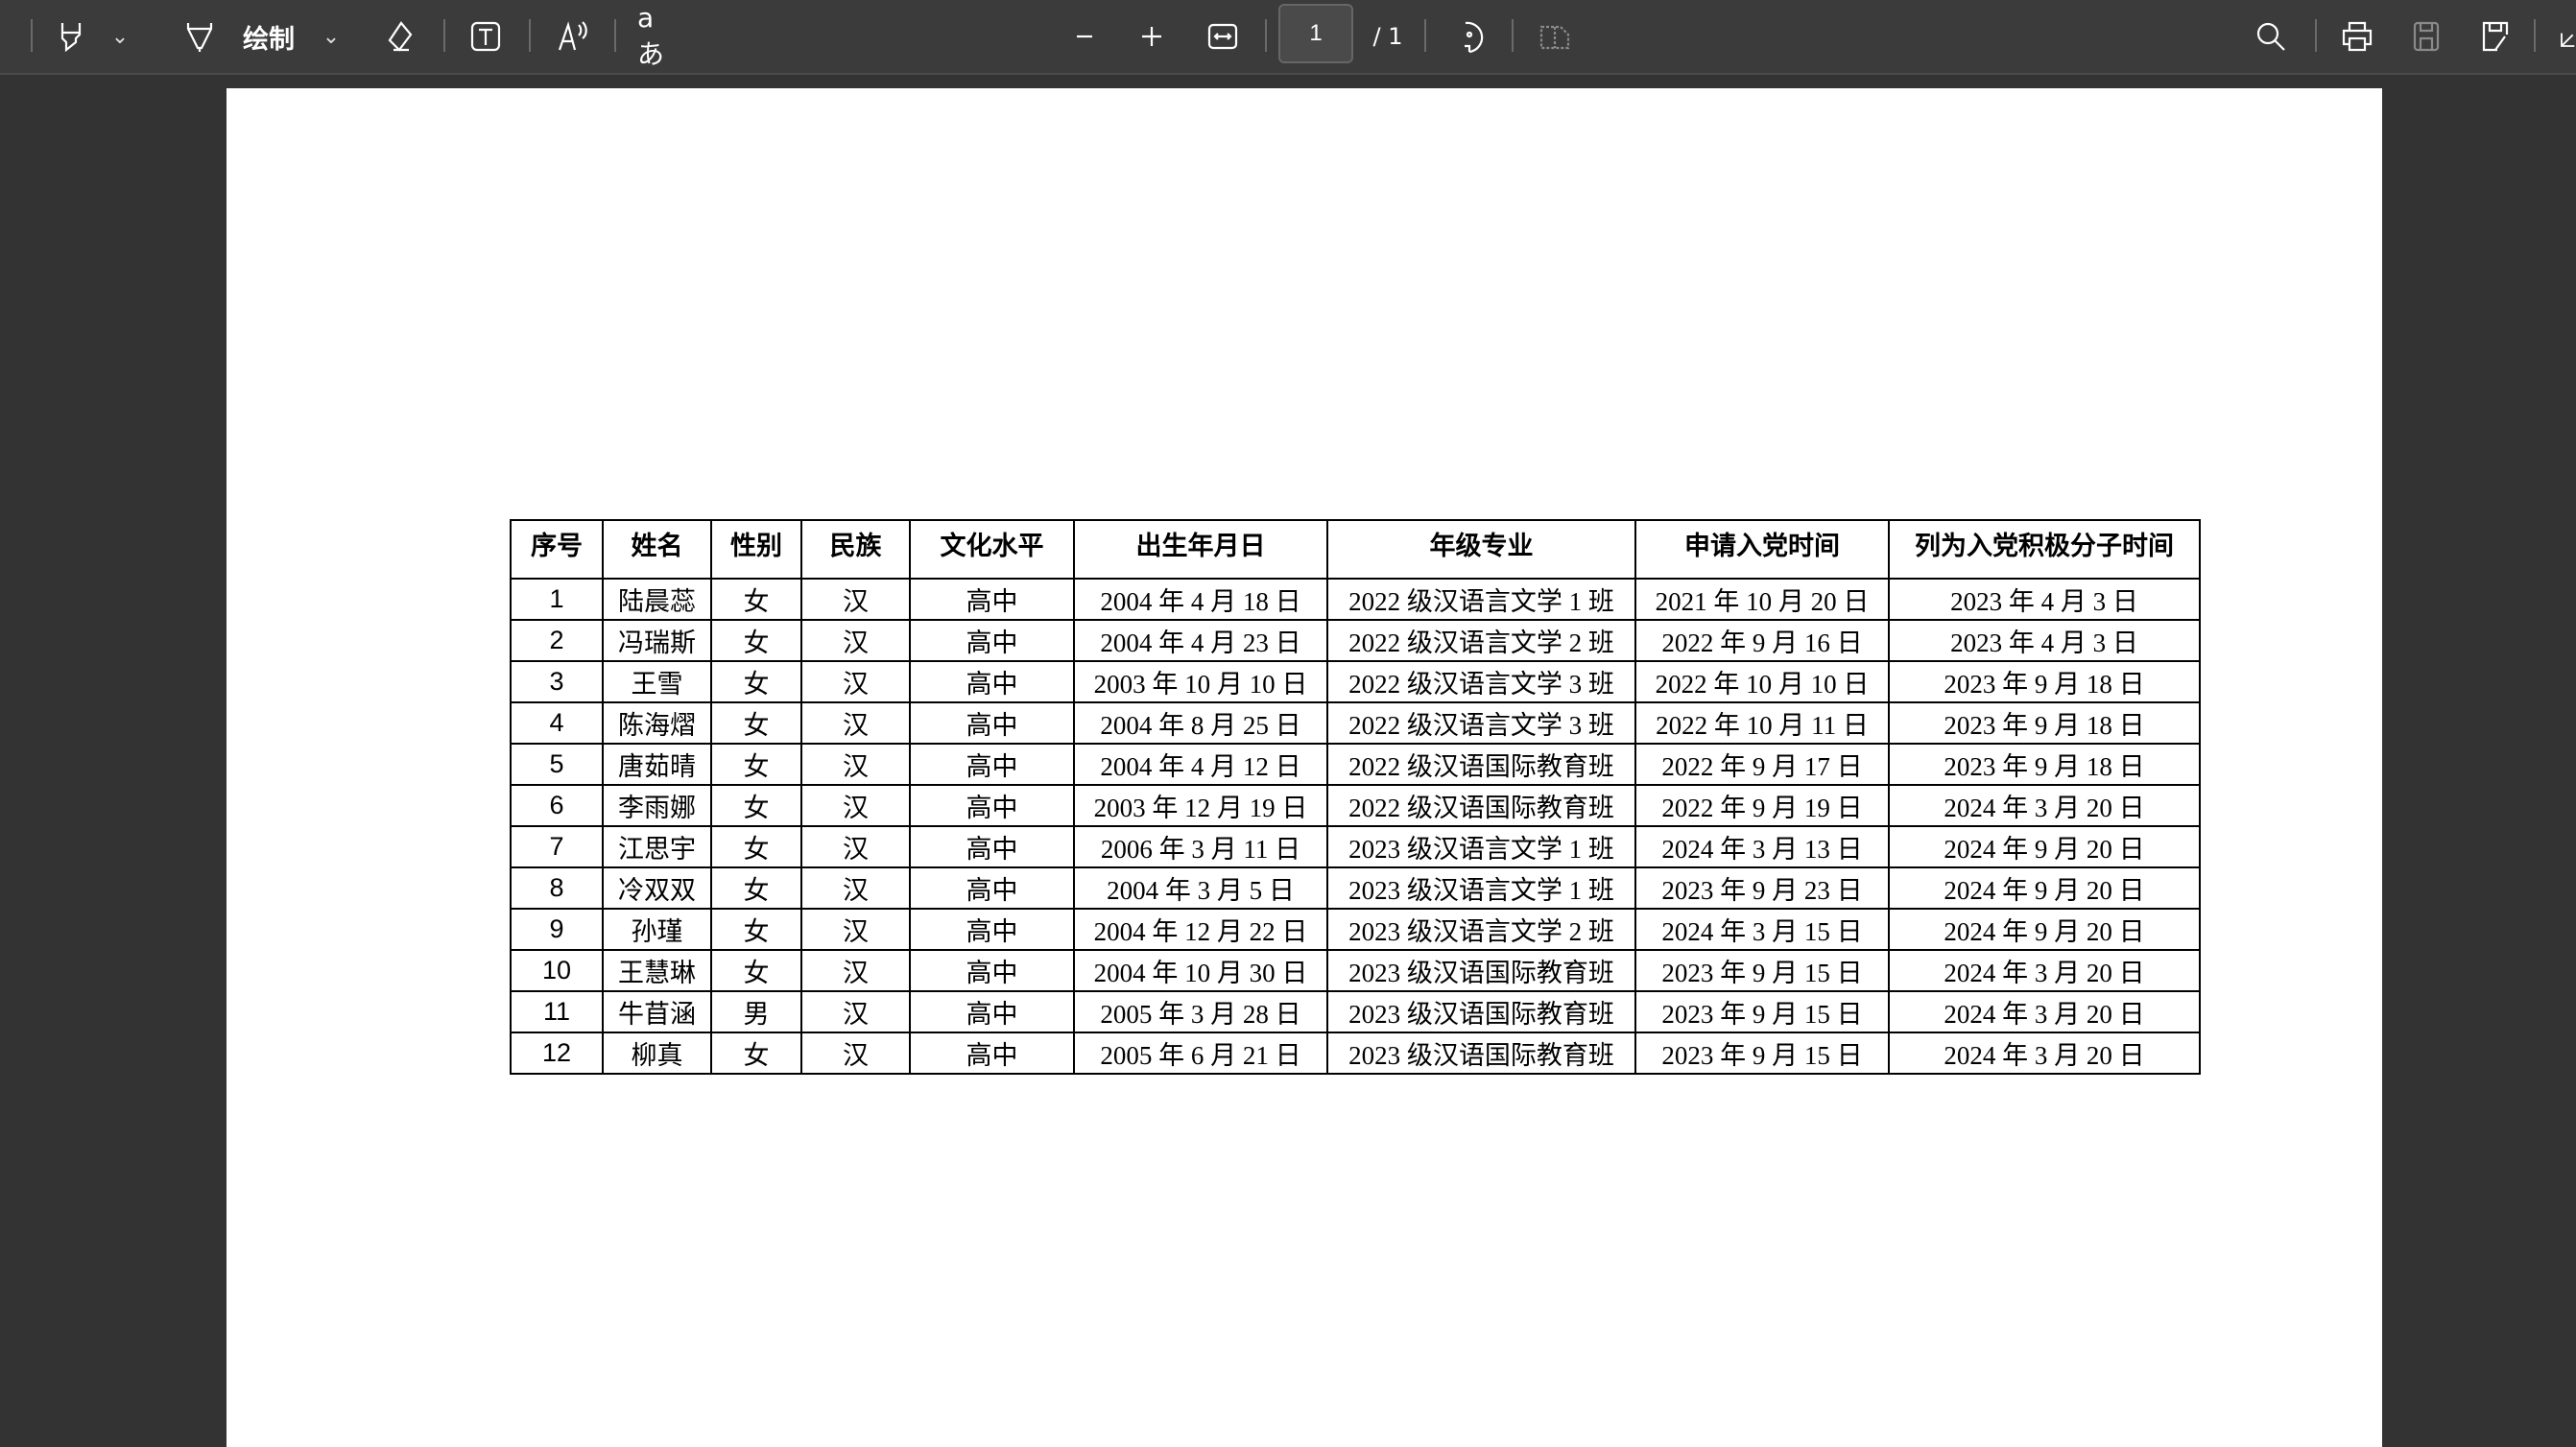 The width and height of the screenshot is (2576, 1447). What do you see at coordinates (657, 806) in the screenshot?
I see `table-cell: 李雨娜` at bounding box center [657, 806].